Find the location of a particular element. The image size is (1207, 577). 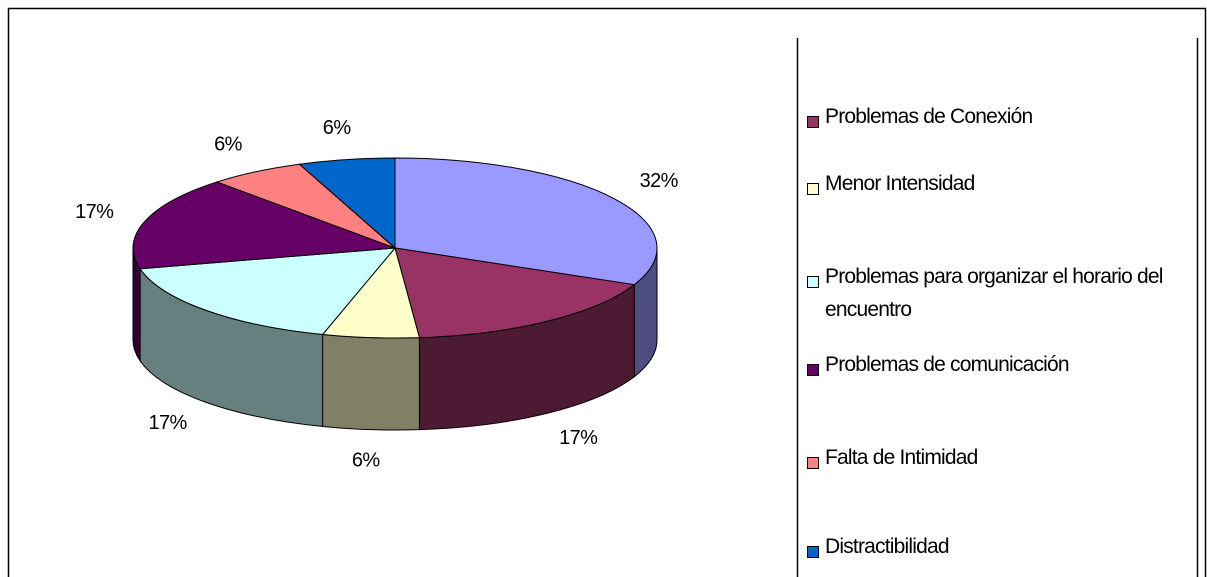

legend-item: Problemas de Conexión is located at coordinates (997, 119).